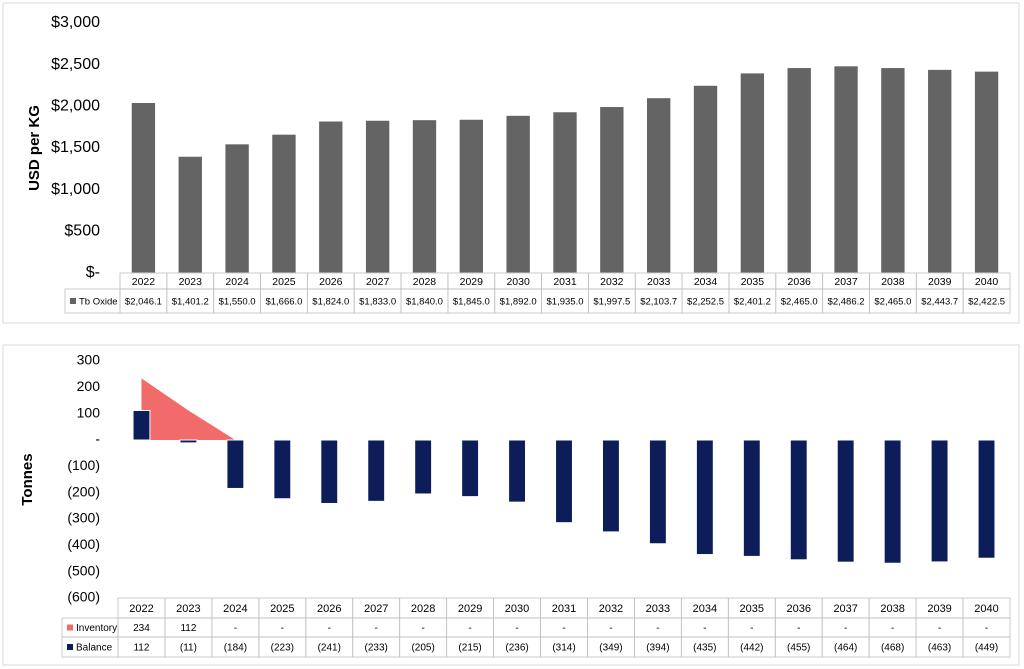 The width and height of the screenshot is (1024, 669). What do you see at coordinates (658, 609) in the screenshot?
I see `x-tick-label: 2033` at bounding box center [658, 609].